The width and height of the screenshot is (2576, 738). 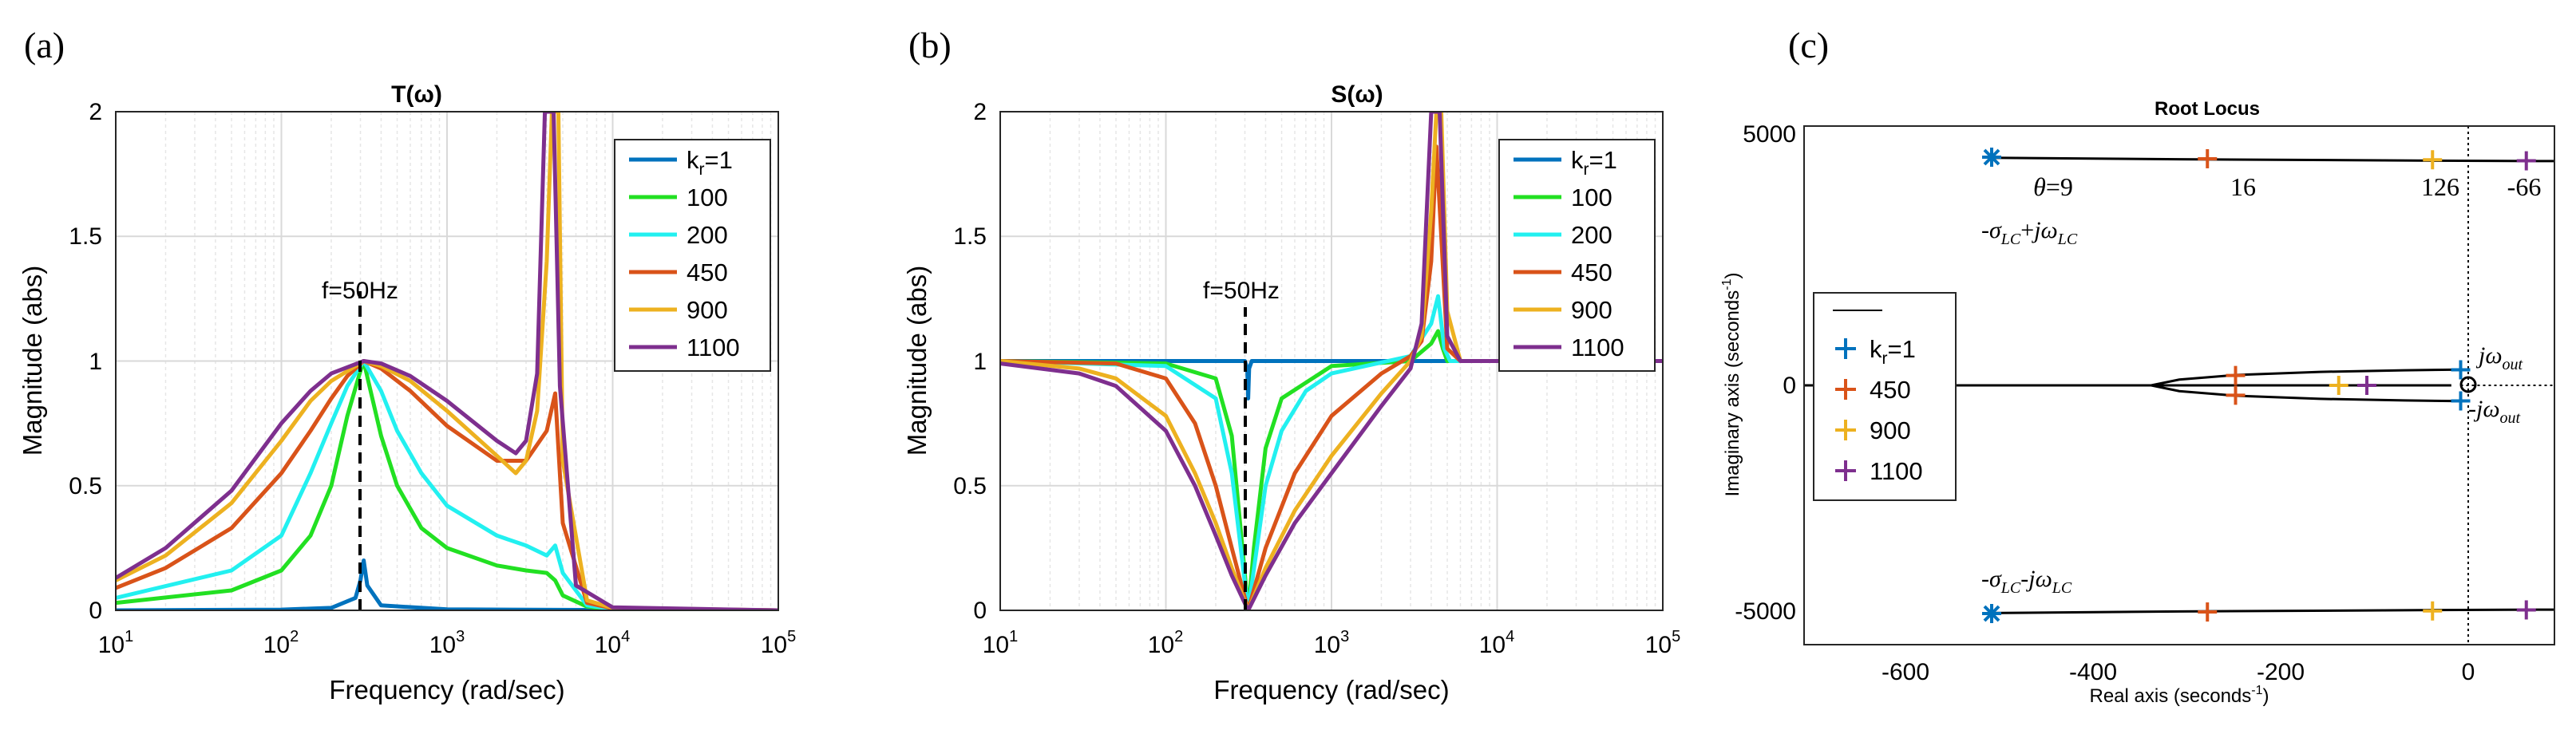 I want to click on a-ytick-3: 1.5, so click(x=86, y=236).